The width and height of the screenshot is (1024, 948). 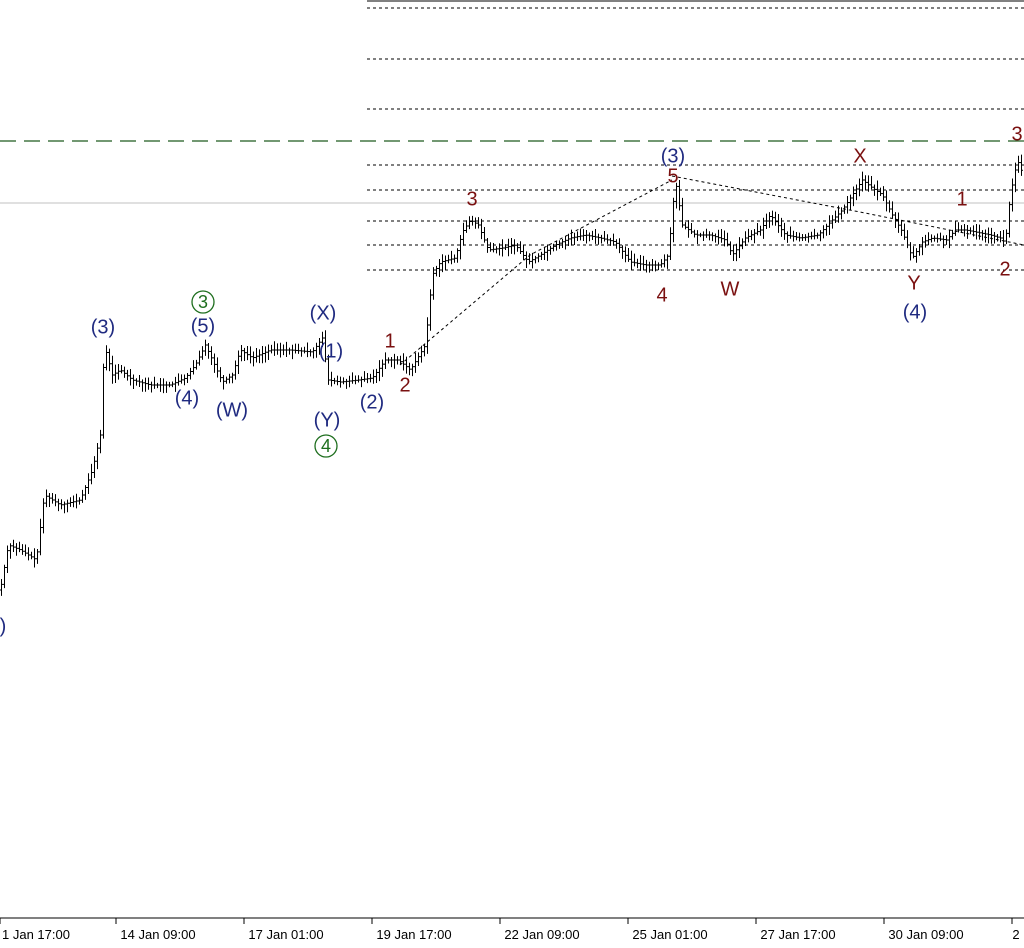 What do you see at coordinates (372, 402) in the screenshot?
I see `wave-label: (2)` at bounding box center [372, 402].